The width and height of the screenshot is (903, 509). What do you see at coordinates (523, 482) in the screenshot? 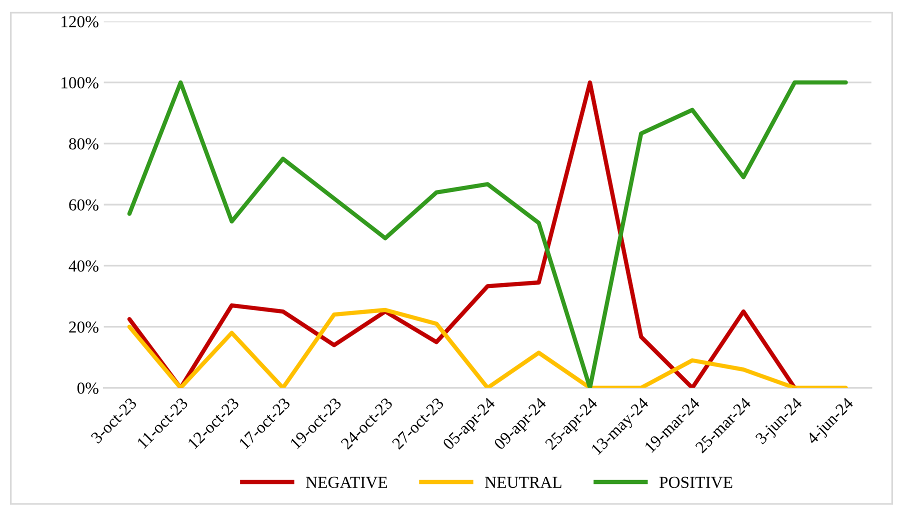
I see `legend-label: NEUTRAL` at bounding box center [523, 482].